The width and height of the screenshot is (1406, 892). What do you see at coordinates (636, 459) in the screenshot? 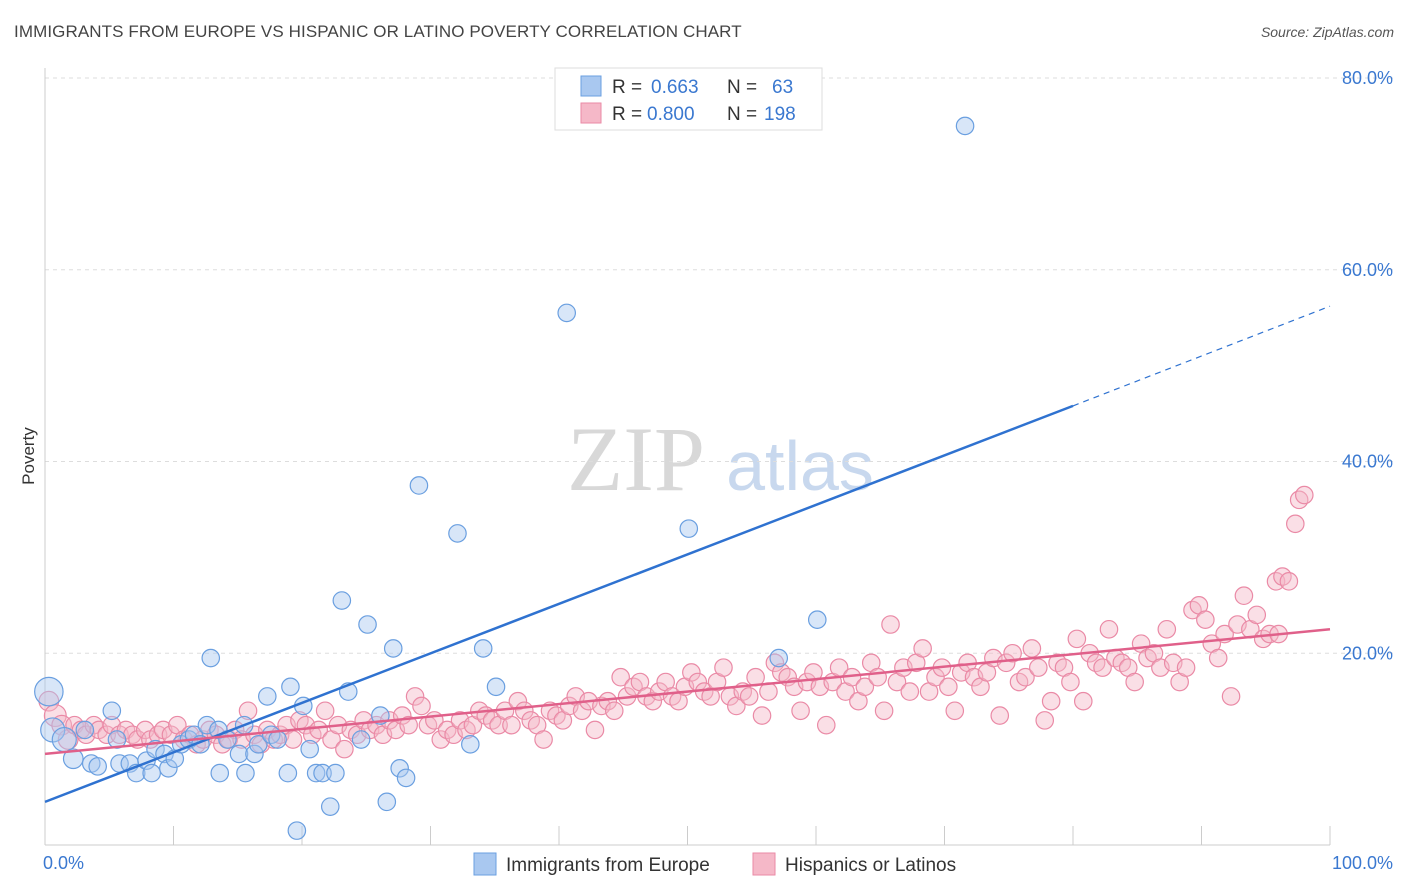
I see `watermark-zip: ZIP` at bounding box center [636, 459].